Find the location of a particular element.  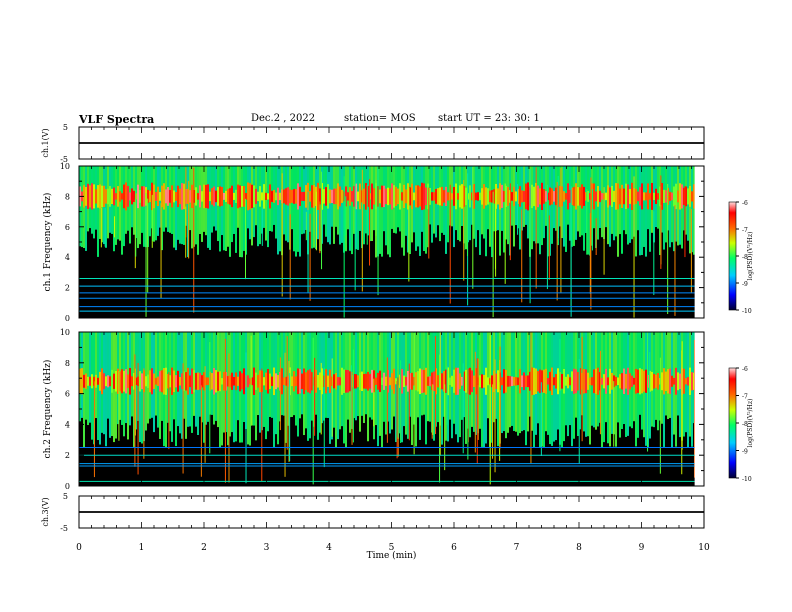

colorbar-tick-label: -6 is located at coordinates (745, 369).